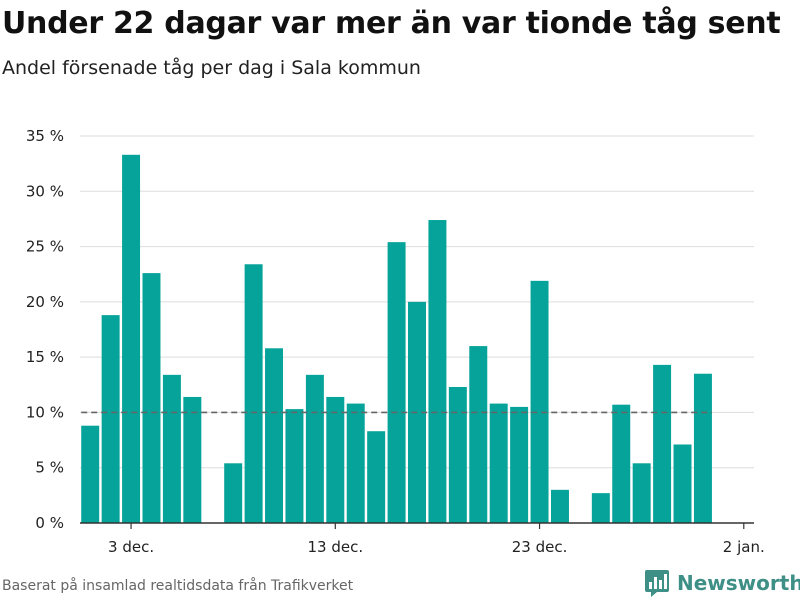 The width and height of the screenshot is (800, 600). I want to click on brand-name: Newsworthy, so click(738, 583).